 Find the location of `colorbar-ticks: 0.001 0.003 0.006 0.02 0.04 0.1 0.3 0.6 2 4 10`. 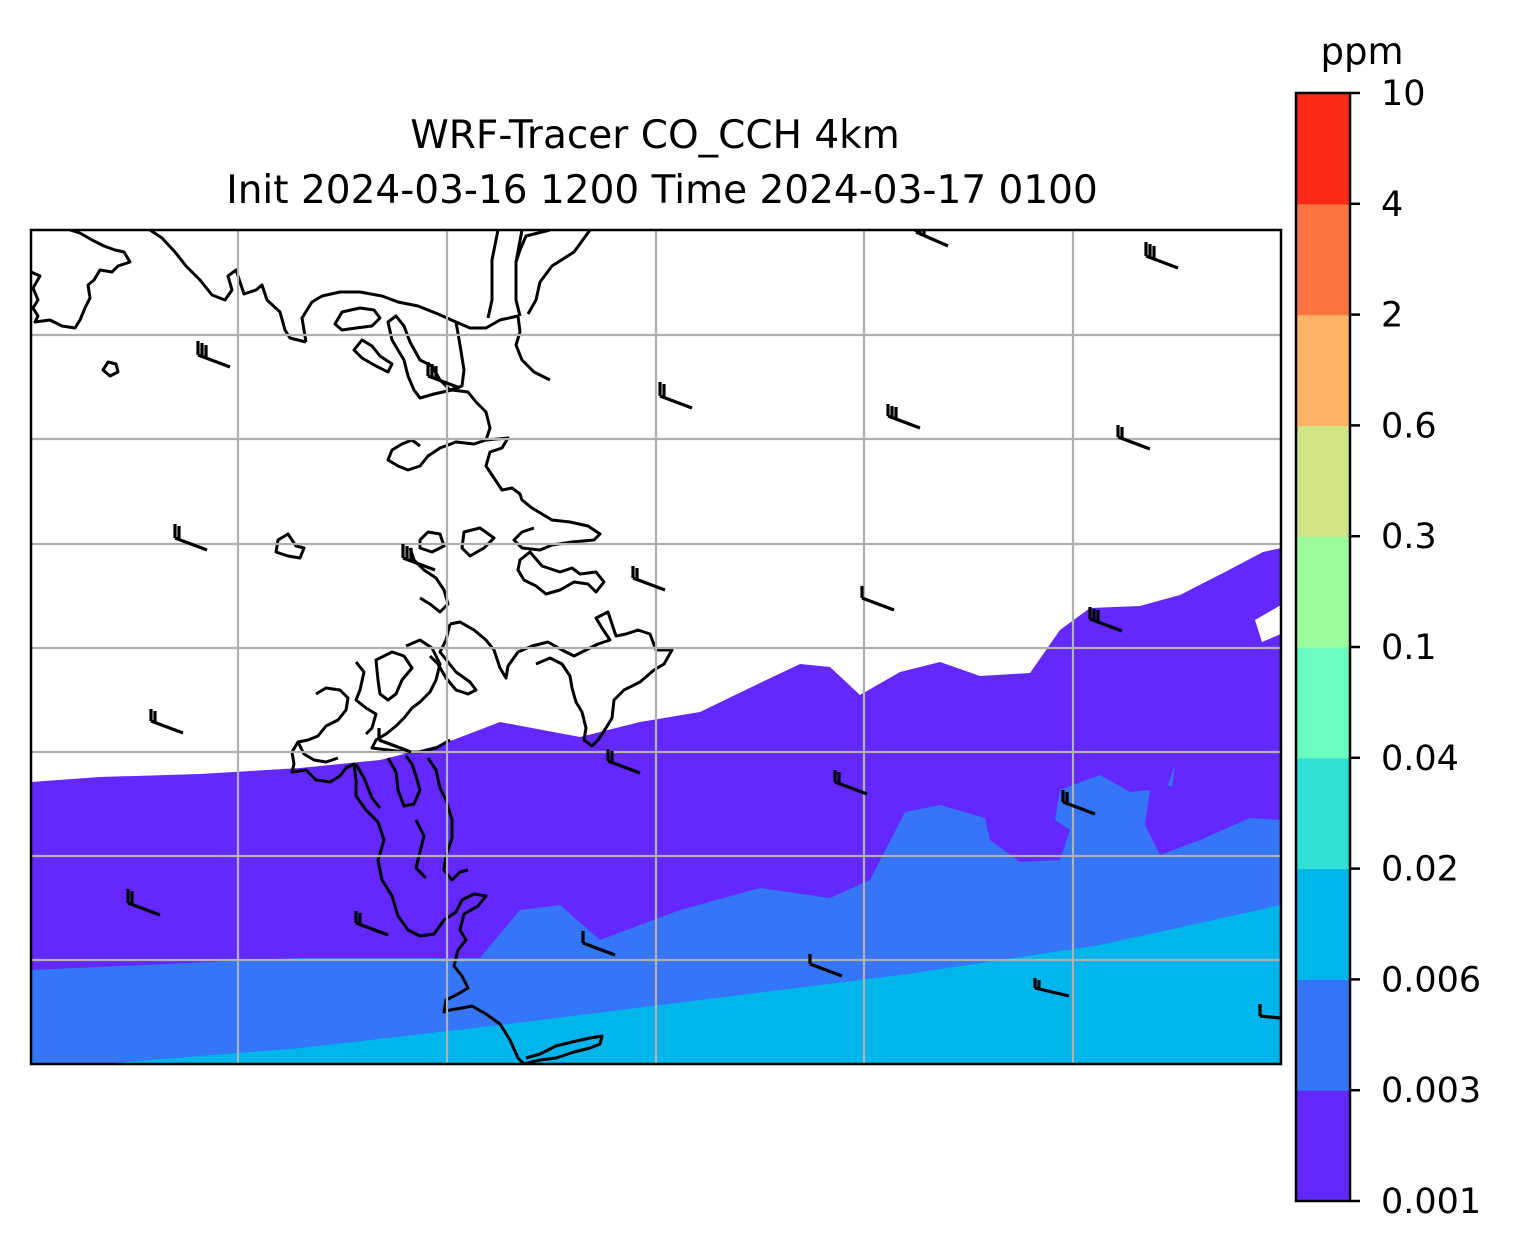

colorbar-ticks: 0.001 0.003 0.006 0.02 0.04 0.1 0.3 0.6 2 4 10 is located at coordinates (1415, 648).